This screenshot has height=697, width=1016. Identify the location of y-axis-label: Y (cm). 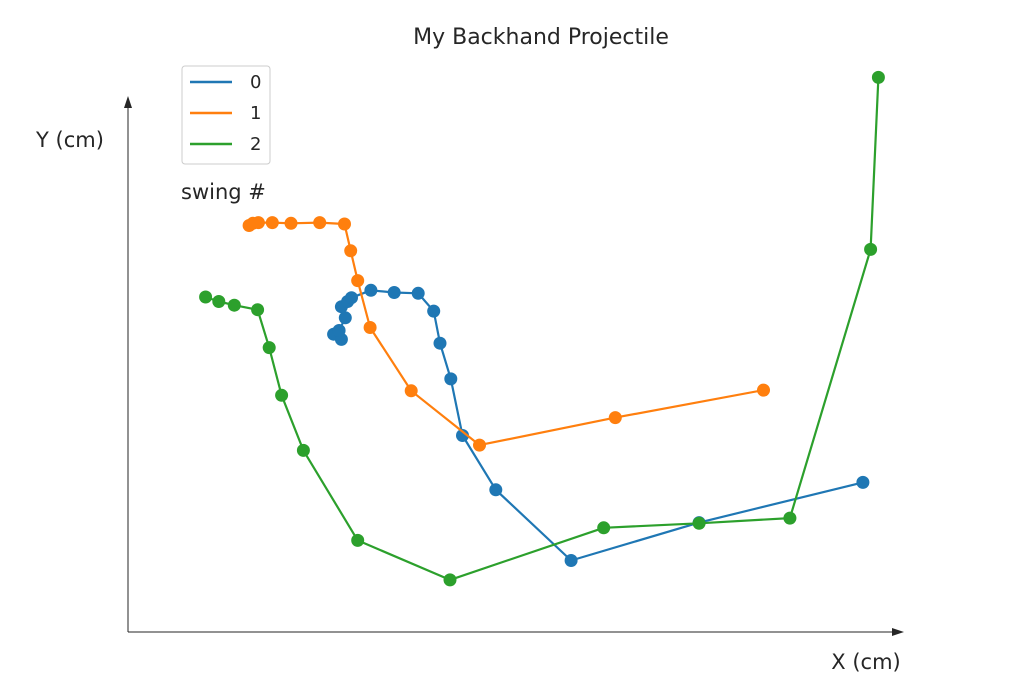
(69, 140).